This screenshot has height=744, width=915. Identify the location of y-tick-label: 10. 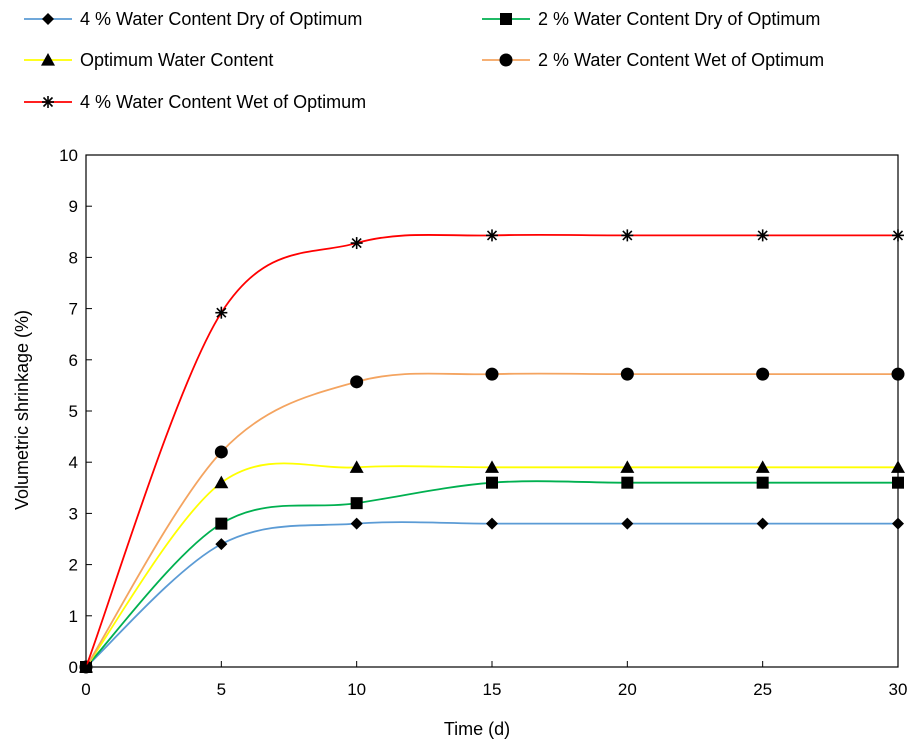
(68, 155).